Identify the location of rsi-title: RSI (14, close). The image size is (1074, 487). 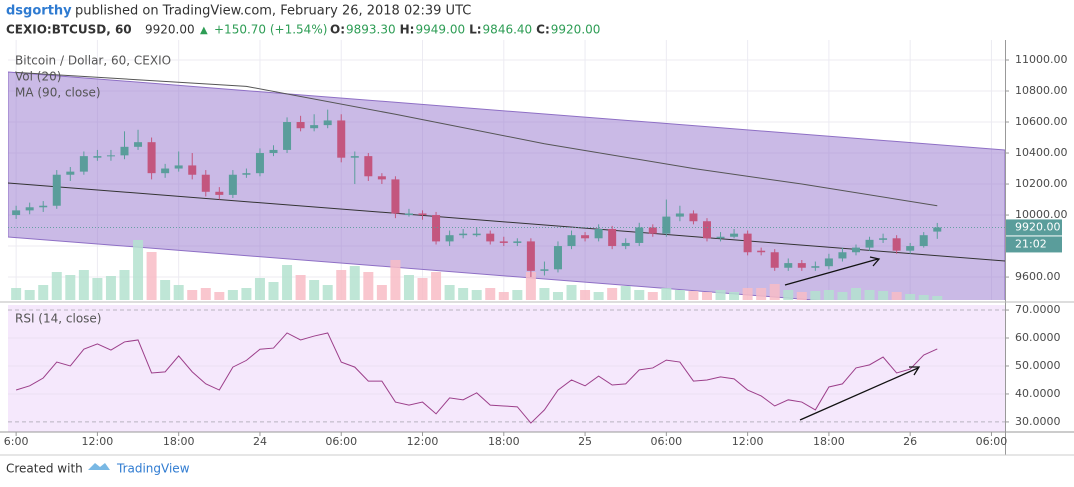
(58, 319).